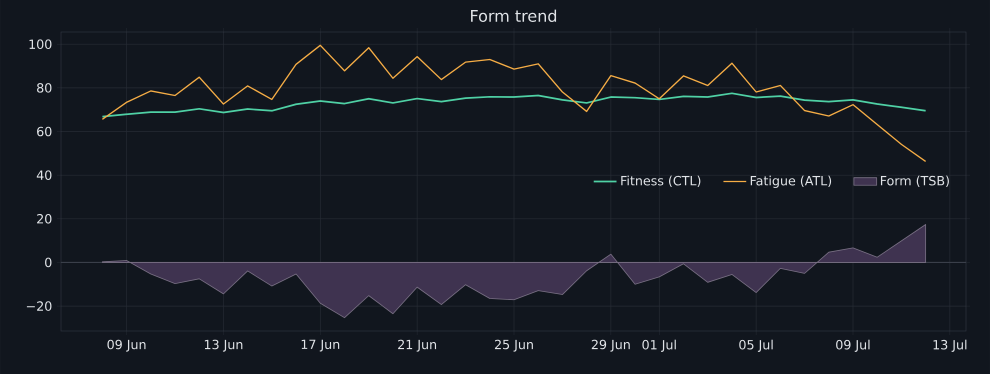 The height and width of the screenshot is (374, 990). Describe the element at coordinates (853, 346) in the screenshot. I see `x-tick-label: 09 Jul` at that location.